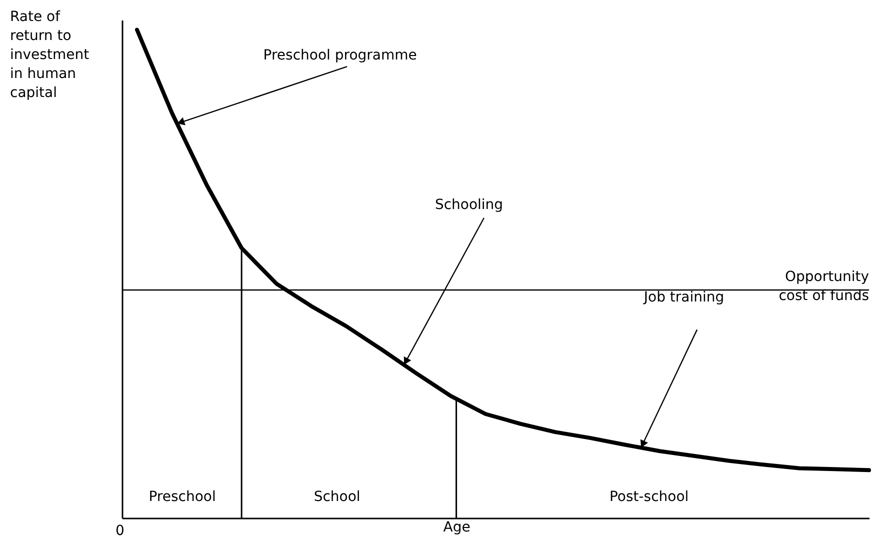 The image size is (883, 540). What do you see at coordinates (683, 298) in the screenshot?
I see `annotation: Job training` at bounding box center [683, 298].